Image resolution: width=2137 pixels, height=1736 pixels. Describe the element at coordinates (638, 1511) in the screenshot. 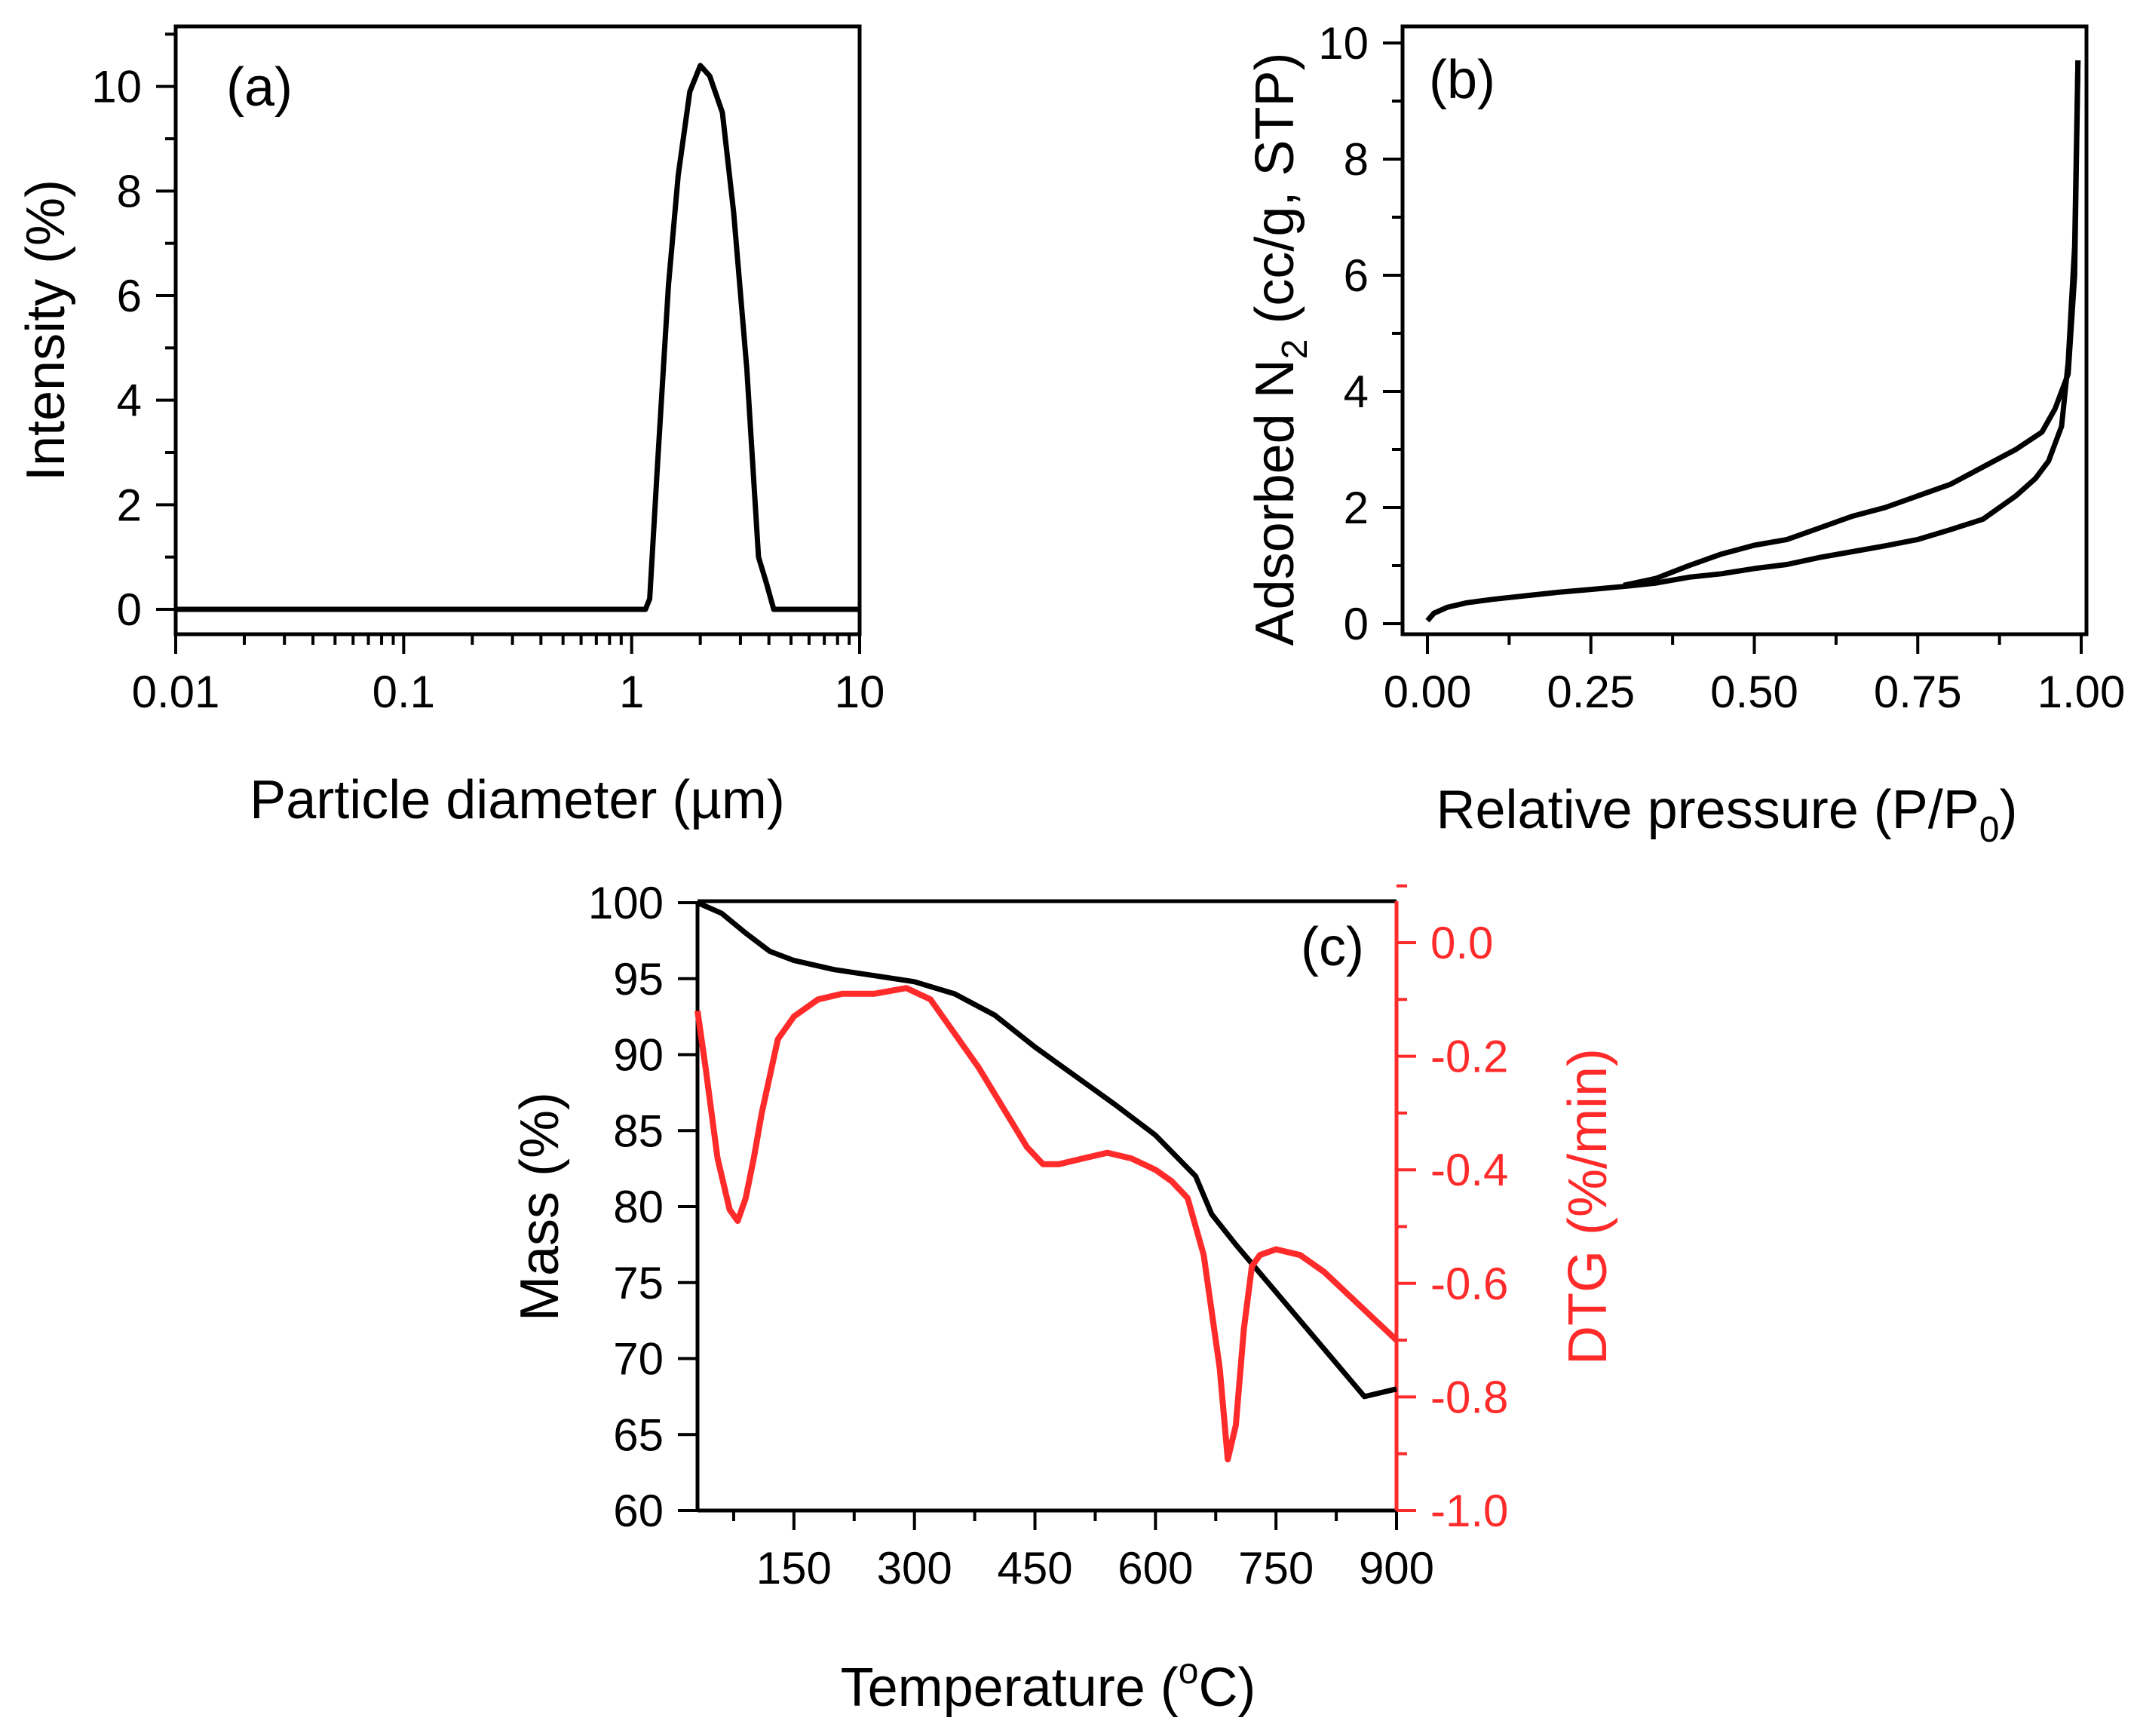

I see `panel-c-y-tick-label: 60` at that location.